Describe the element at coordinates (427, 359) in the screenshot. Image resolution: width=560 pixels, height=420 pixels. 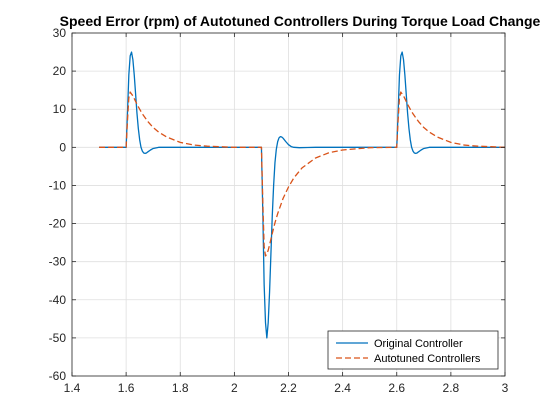
I see `legend-label-autotuned: Autotuned Controllers` at that location.